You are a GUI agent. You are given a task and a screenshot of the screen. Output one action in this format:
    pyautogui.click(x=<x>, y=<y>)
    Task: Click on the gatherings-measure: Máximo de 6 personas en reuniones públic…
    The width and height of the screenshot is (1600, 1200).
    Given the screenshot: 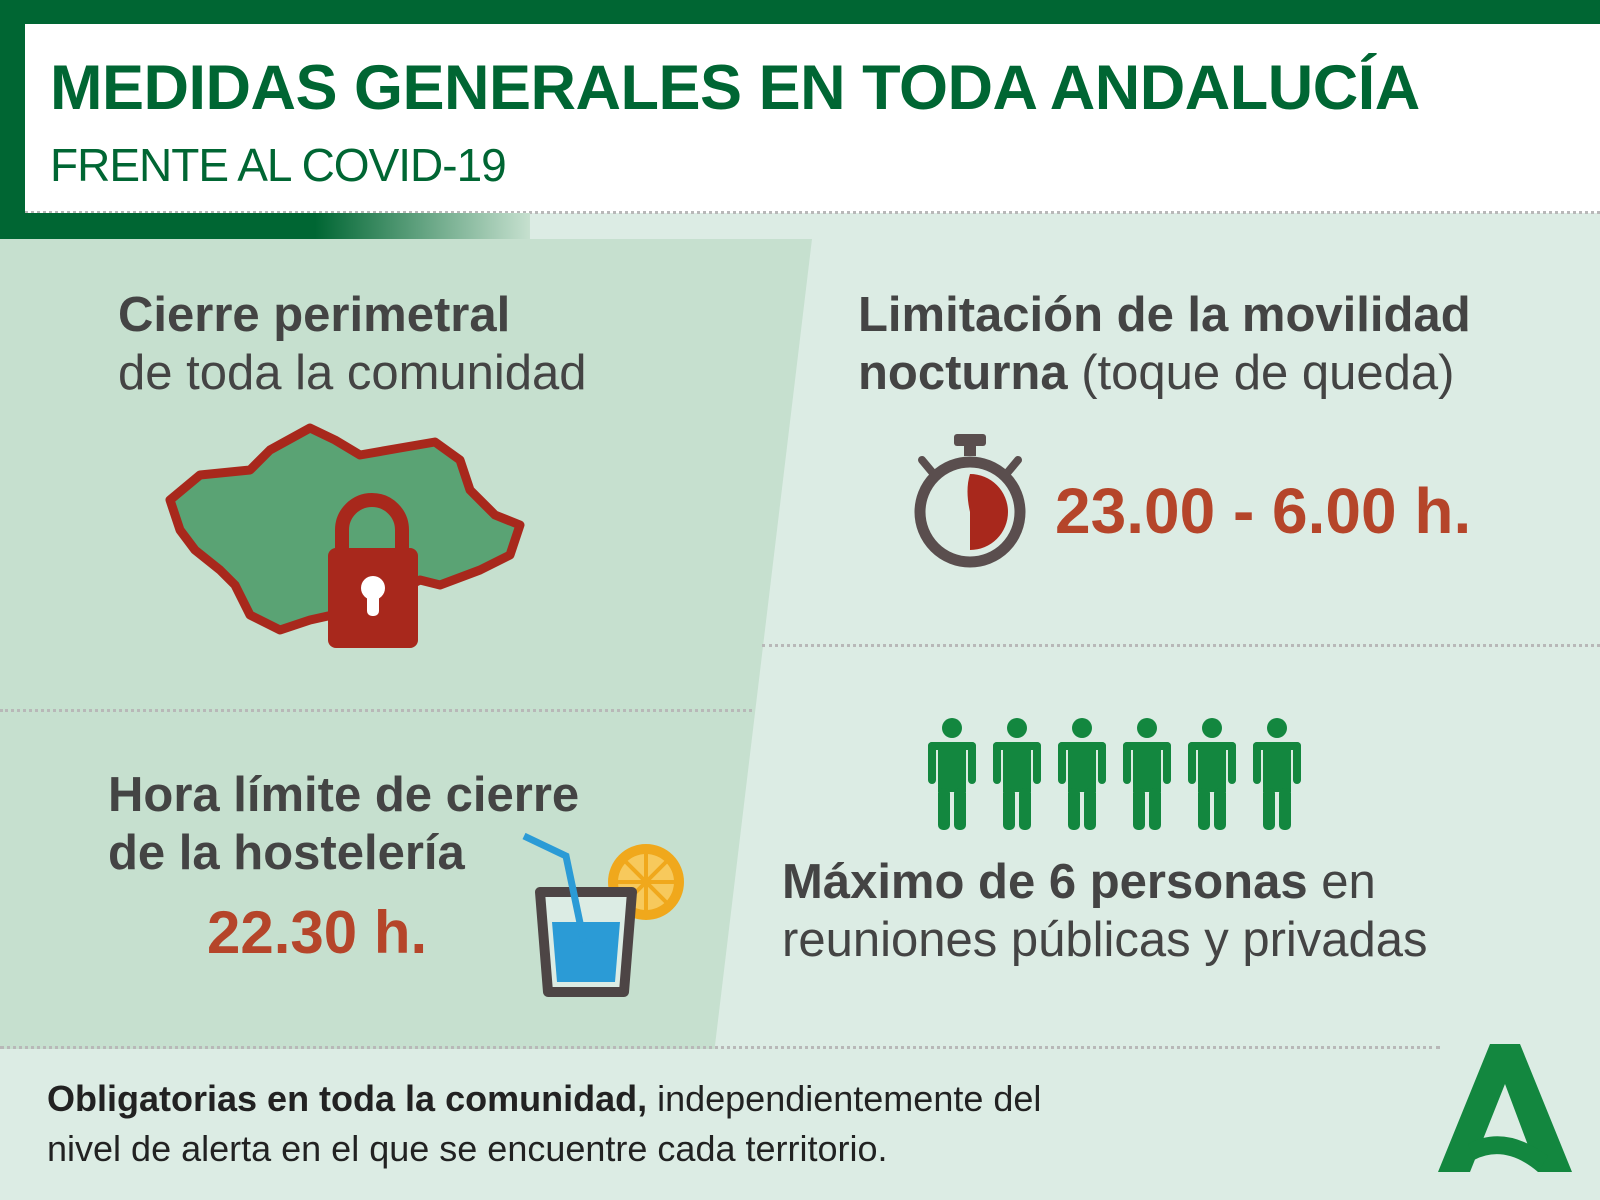 What is the action you would take?
    pyautogui.click(x=1105, y=911)
    